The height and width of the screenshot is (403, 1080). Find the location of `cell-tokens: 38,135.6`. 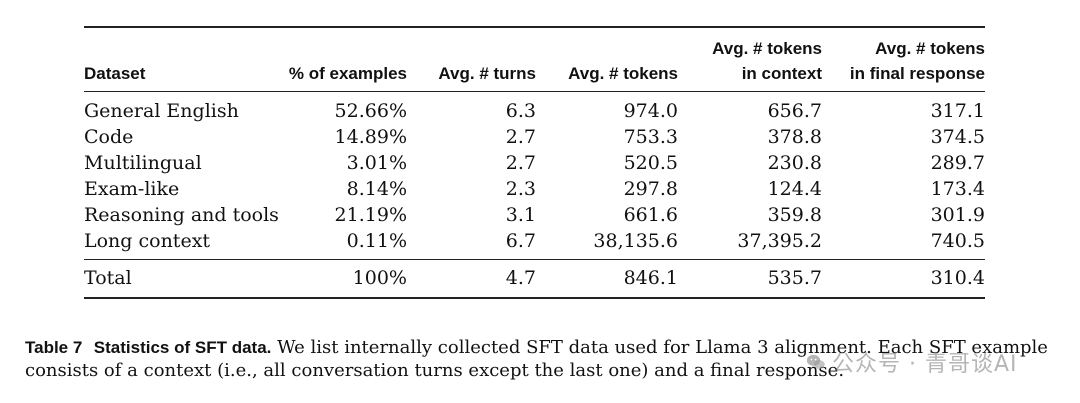

cell-tokens: 38,135.6 is located at coordinates (635, 241).